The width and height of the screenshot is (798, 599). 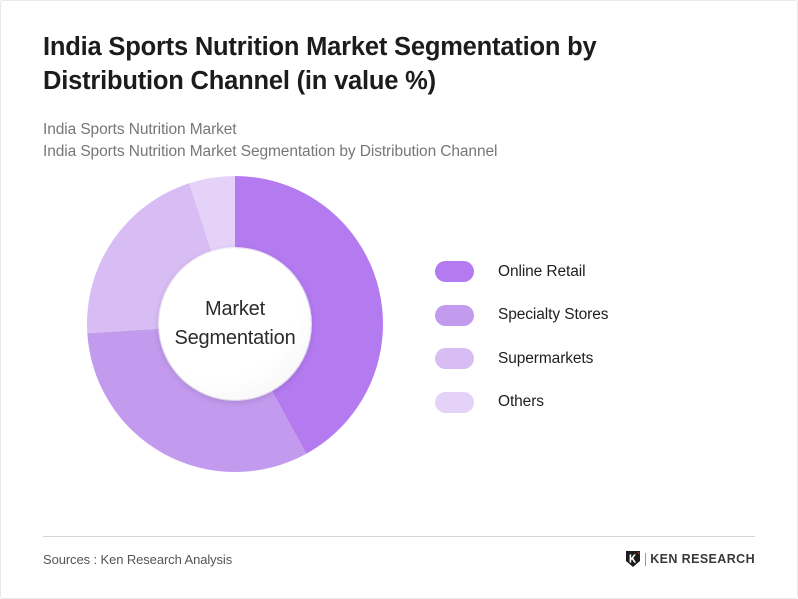 What do you see at coordinates (138, 559) in the screenshot?
I see `source-note: Sources : Ken Research Analysis` at bounding box center [138, 559].